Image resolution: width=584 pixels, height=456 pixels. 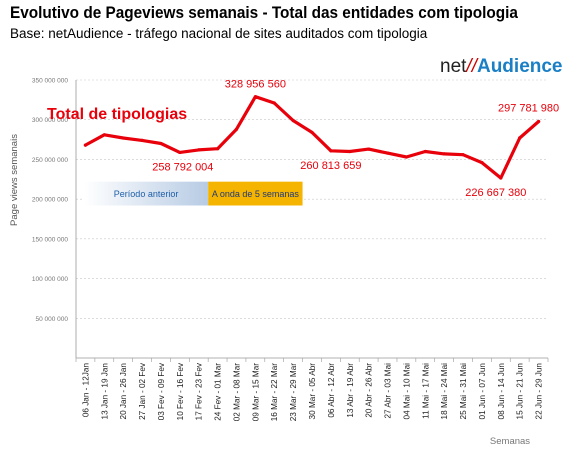 What do you see at coordinates (293, 392) in the screenshot?
I see `x-tick-label: 23 Mar - 29 Mar` at bounding box center [293, 392].